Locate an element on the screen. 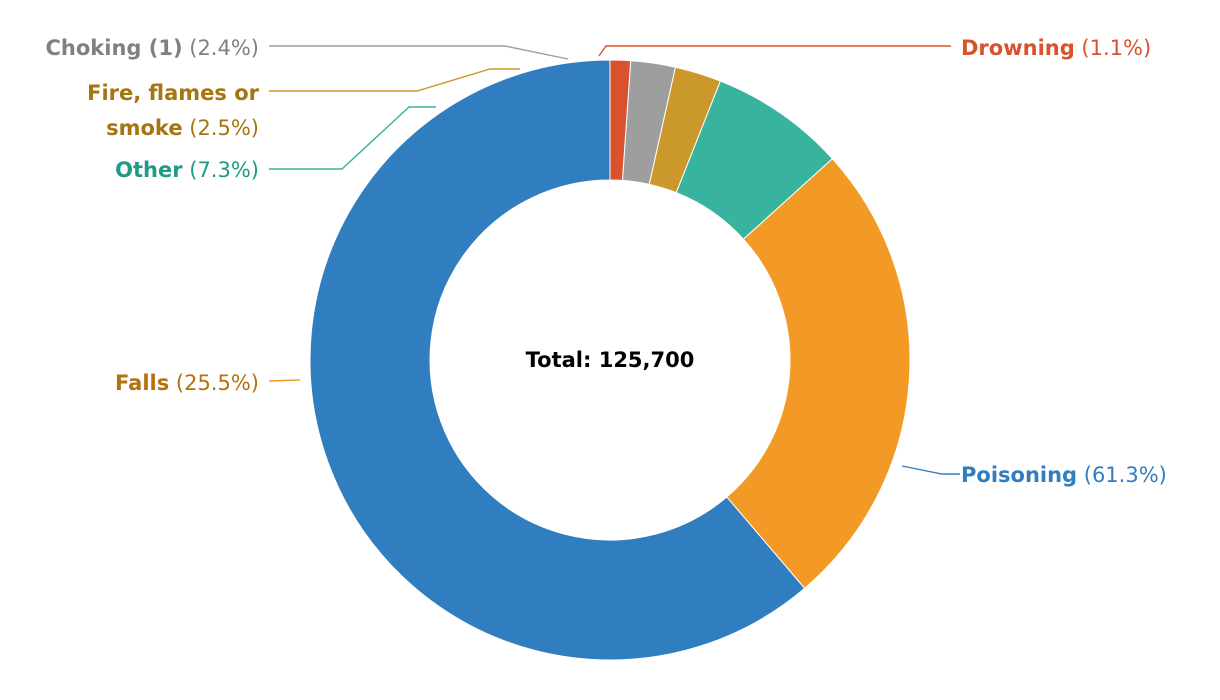 The width and height of the screenshot is (1220, 700). label-percent-falls: (25.5%) is located at coordinates (214, 383).